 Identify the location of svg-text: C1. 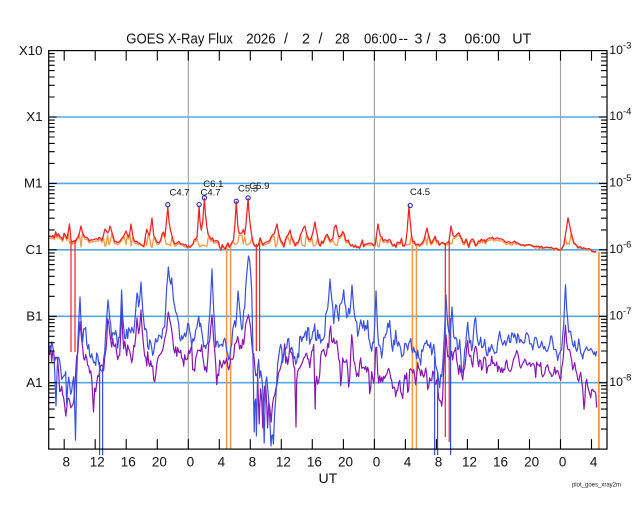
(34, 249).